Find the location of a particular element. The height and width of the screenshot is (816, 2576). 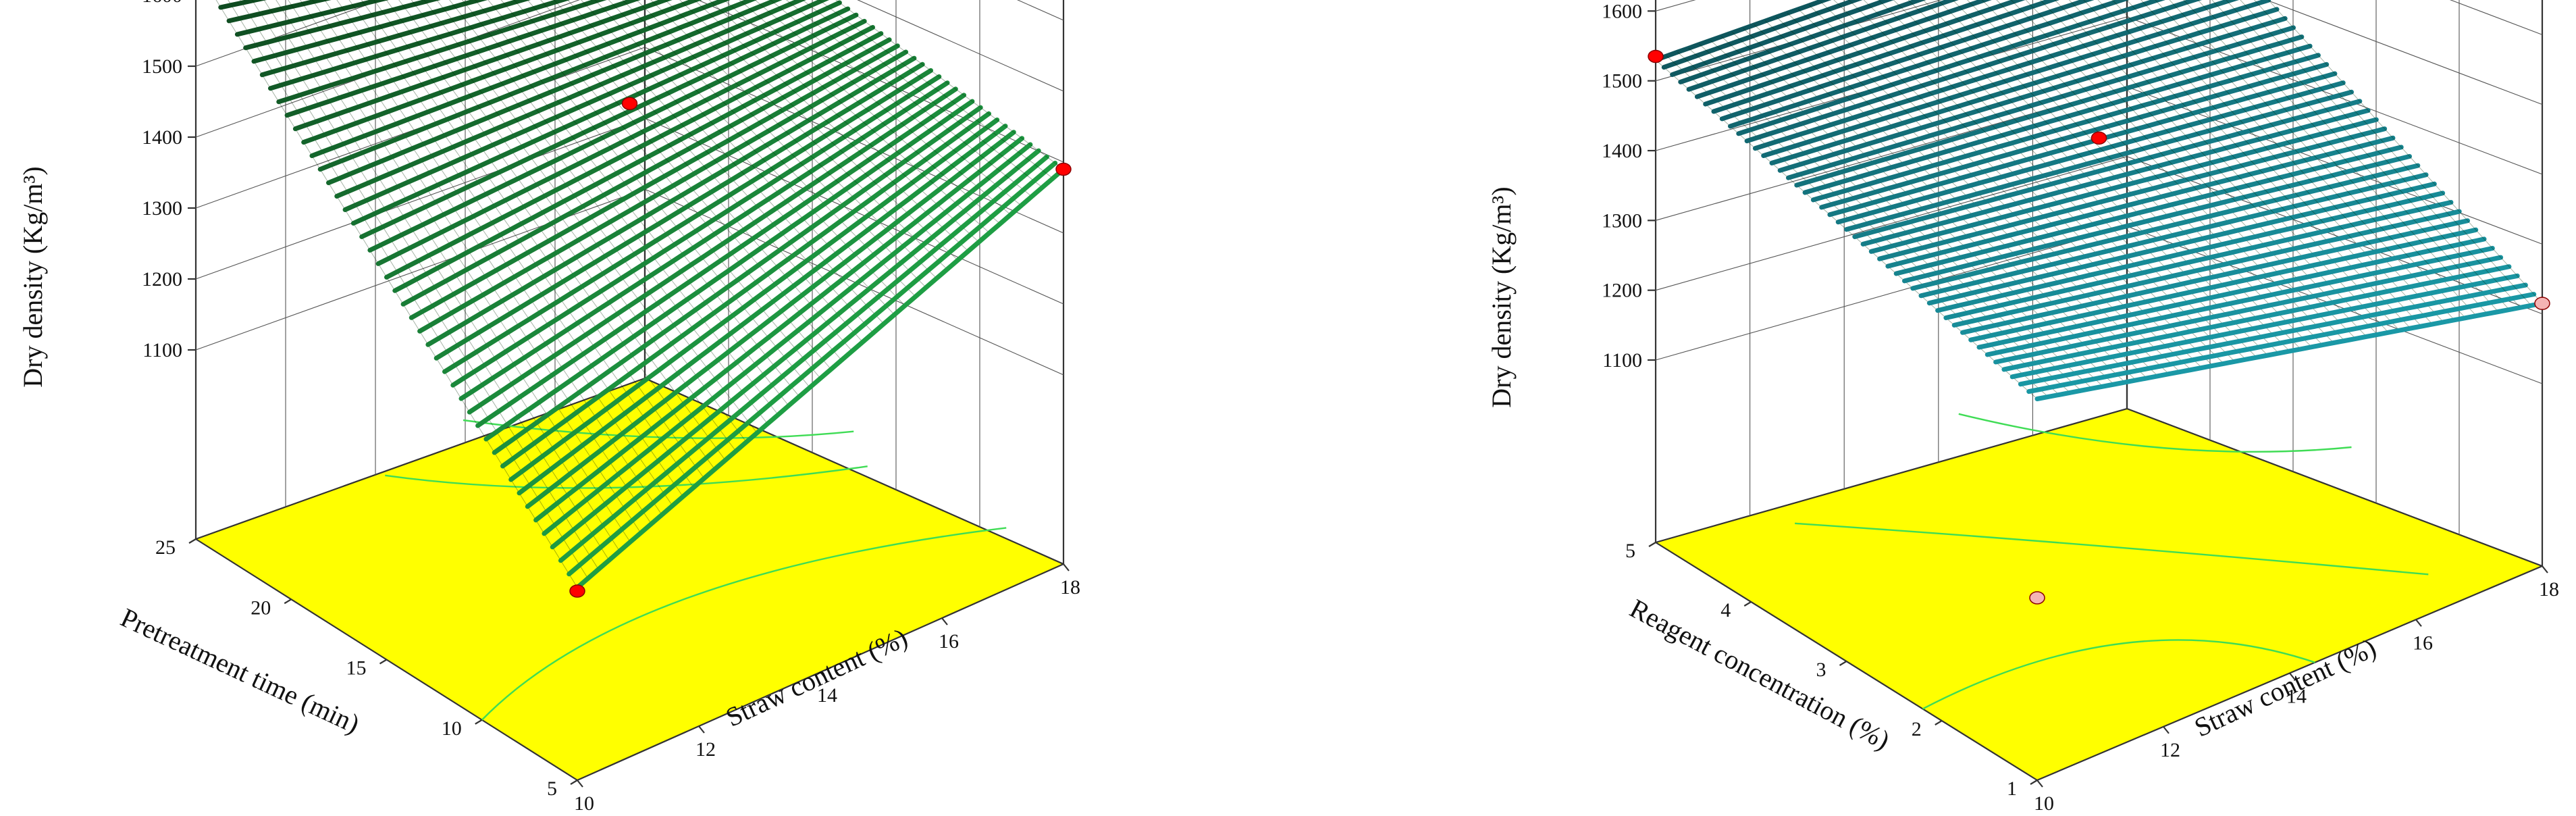

x-tick-label: 3 is located at coordinates (1821, 670).